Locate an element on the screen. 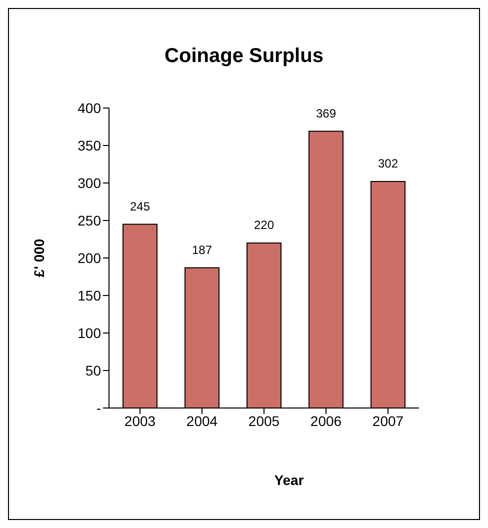  y-tick-label: 350 is located at coordinates (90, 145).